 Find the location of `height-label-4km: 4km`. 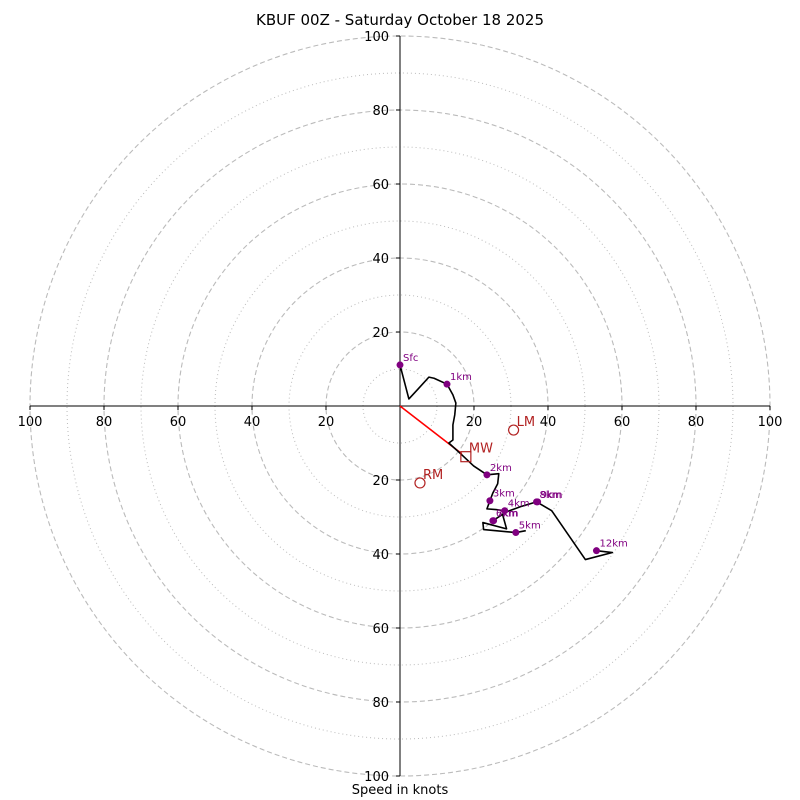

height-label-4km: 4km is located at coordinates (519, 504).